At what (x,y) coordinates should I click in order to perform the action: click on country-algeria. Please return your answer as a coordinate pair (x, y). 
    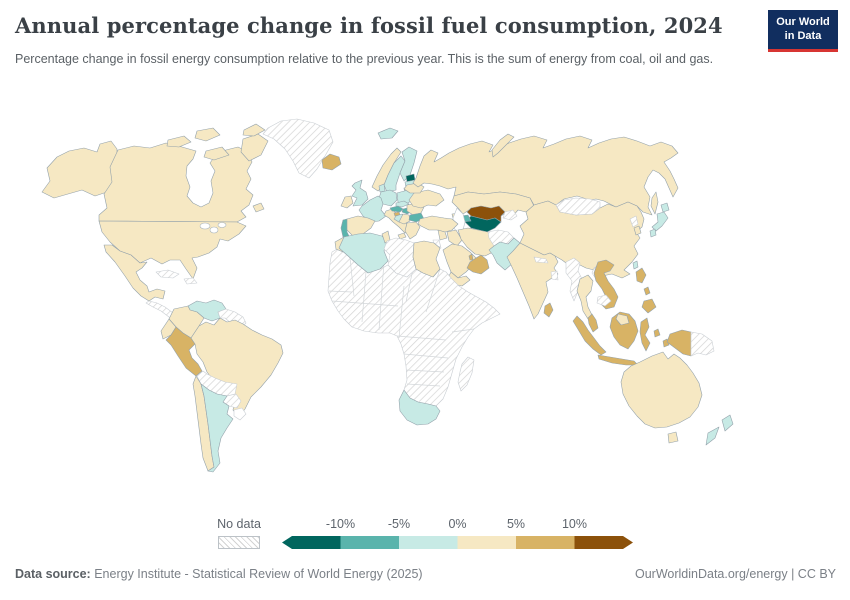
    Looking at the image, I should click on (363, 253).